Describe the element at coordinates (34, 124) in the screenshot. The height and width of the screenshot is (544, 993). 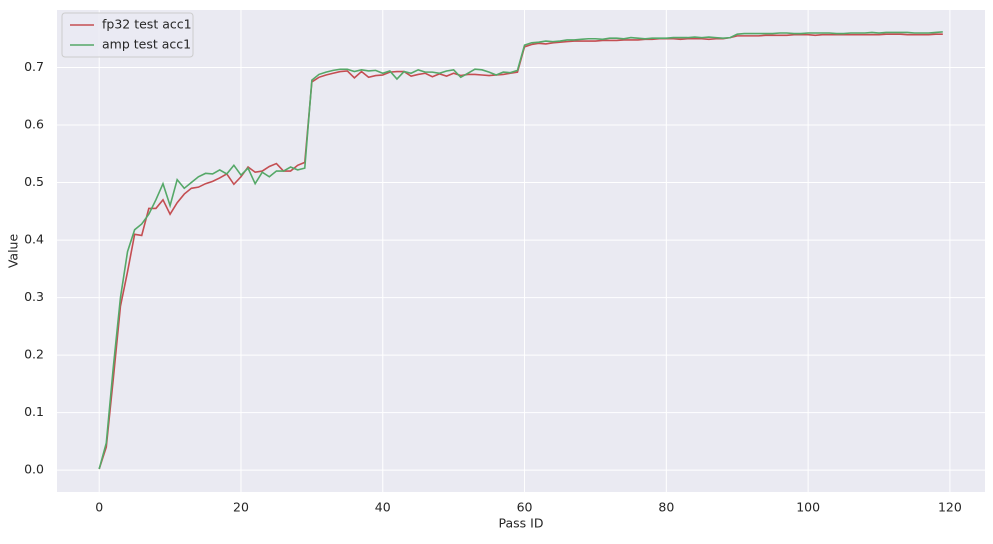
I see `y-tick-label: 0.6` at that location.